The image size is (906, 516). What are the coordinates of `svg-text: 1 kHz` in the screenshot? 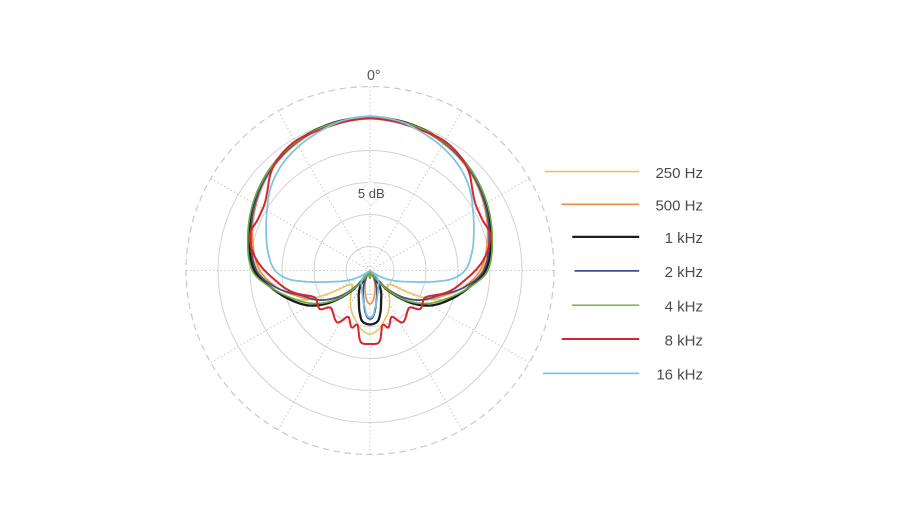 It's located at (684, 238).